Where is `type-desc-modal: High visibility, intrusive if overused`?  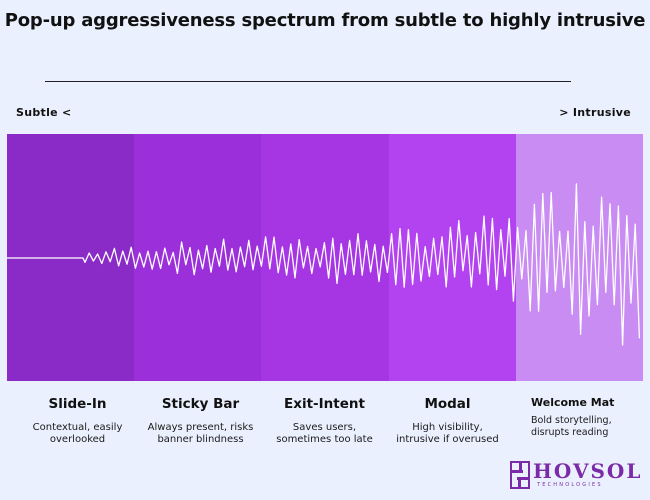
type-desc-modal: High visibility, intrusive if overused is located at coordinates (447, 433).